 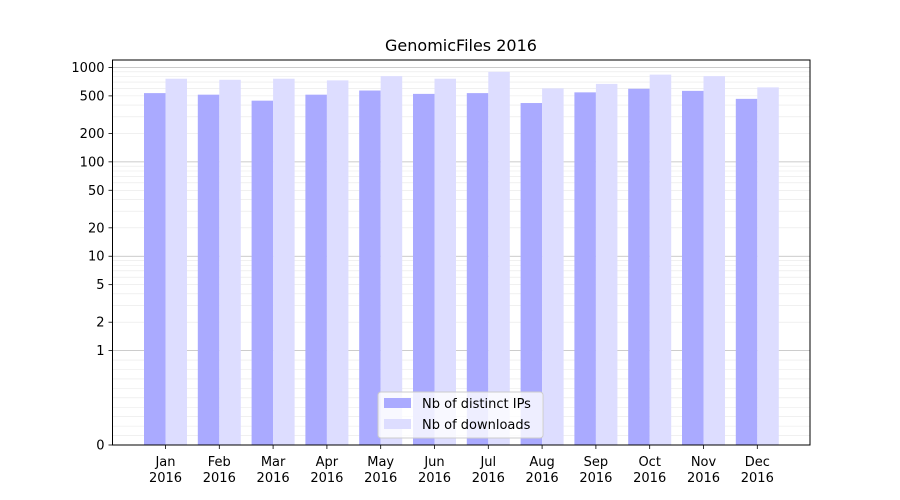 I want to click on y-tick-label: 10, so click(x=96, y=257).